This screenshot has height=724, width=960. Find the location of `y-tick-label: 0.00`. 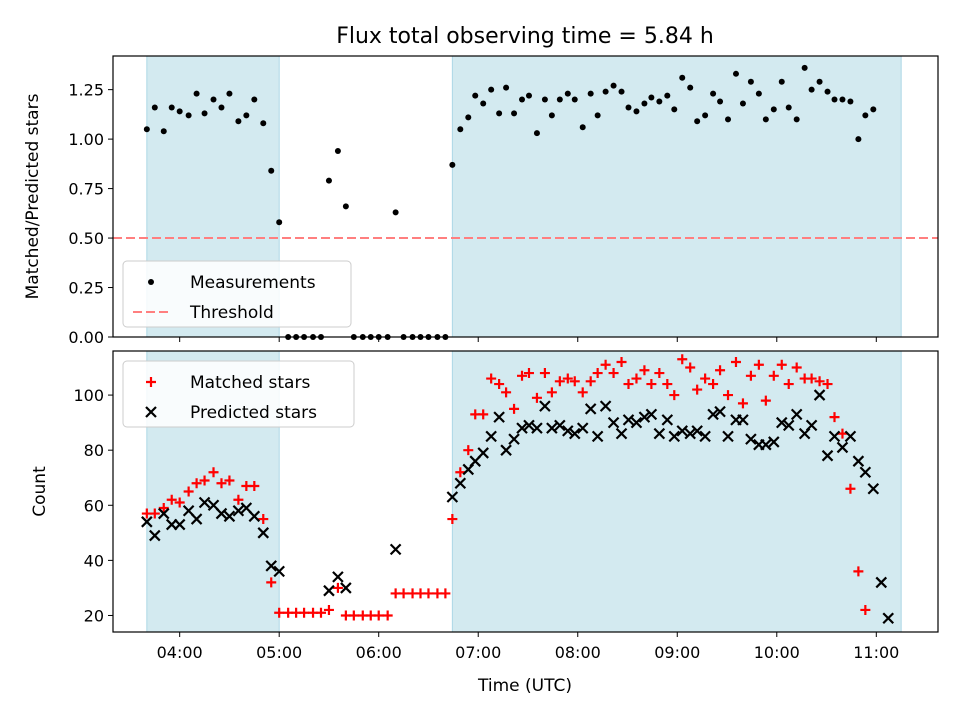

y-tick-label: 0.00 is located at coordinates (86, 337).